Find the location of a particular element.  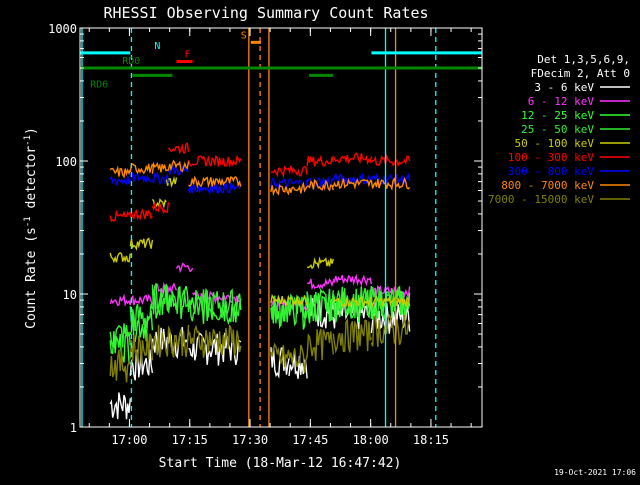

legend-entry-label: 800 - 7000 keV is located at coordinates (547, 185).